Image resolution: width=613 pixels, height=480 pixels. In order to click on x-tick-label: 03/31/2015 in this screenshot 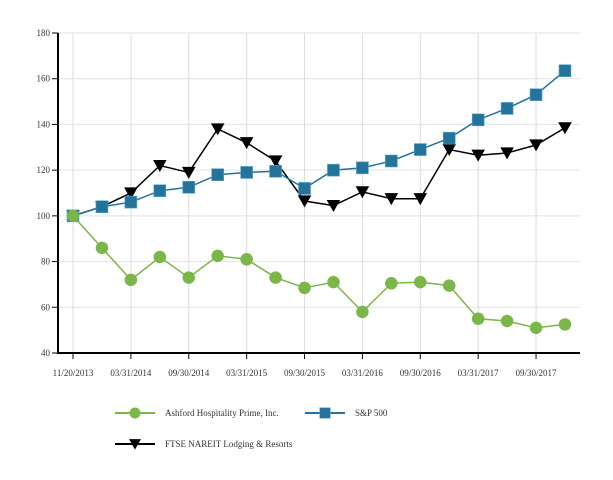, I will do `click(247, 373)`.